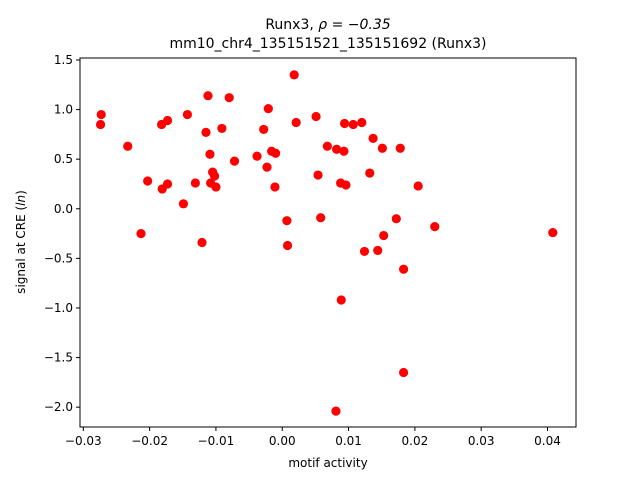 The height and width of the screenshot is (480, 640). Describe the element at coordinates (327, 44) in the screenshot. I see `chart-subtitle: mm10_chr4_135151521_135151692 (Runx3)` at that location.